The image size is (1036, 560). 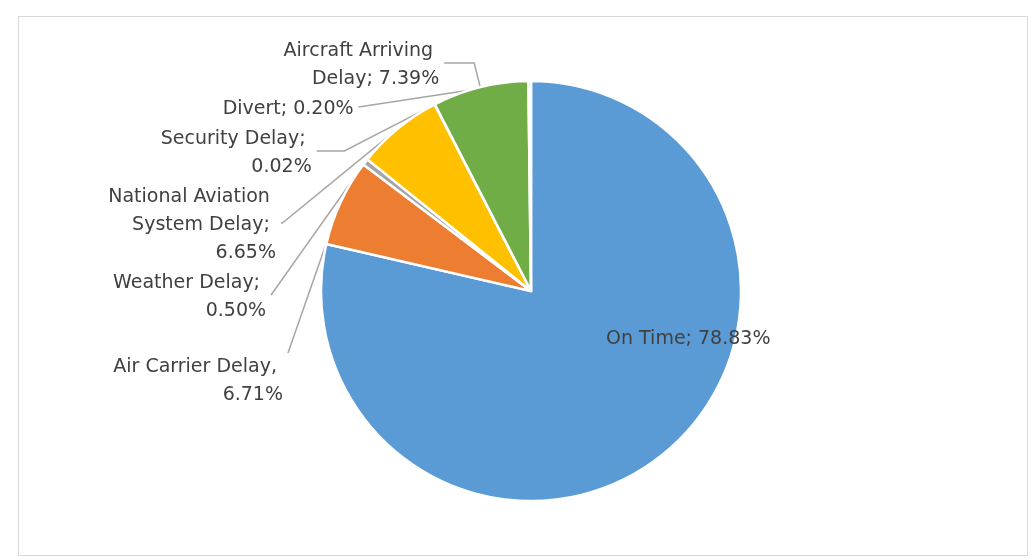 What do you see at coordinates (236, 150) in the screenshot?
I see `slice-label: Security Delay; 0.02%` at bounding box center [236, 150].